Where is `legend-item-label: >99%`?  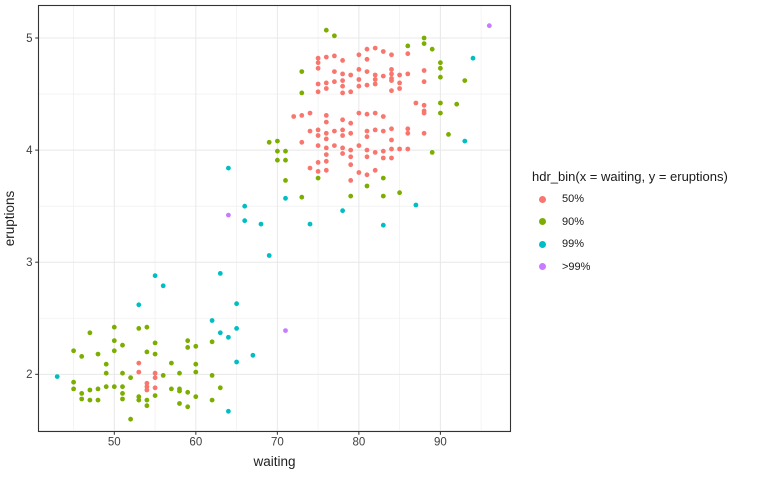
legend-item-label: >99% is located at coordinates (576, 266).